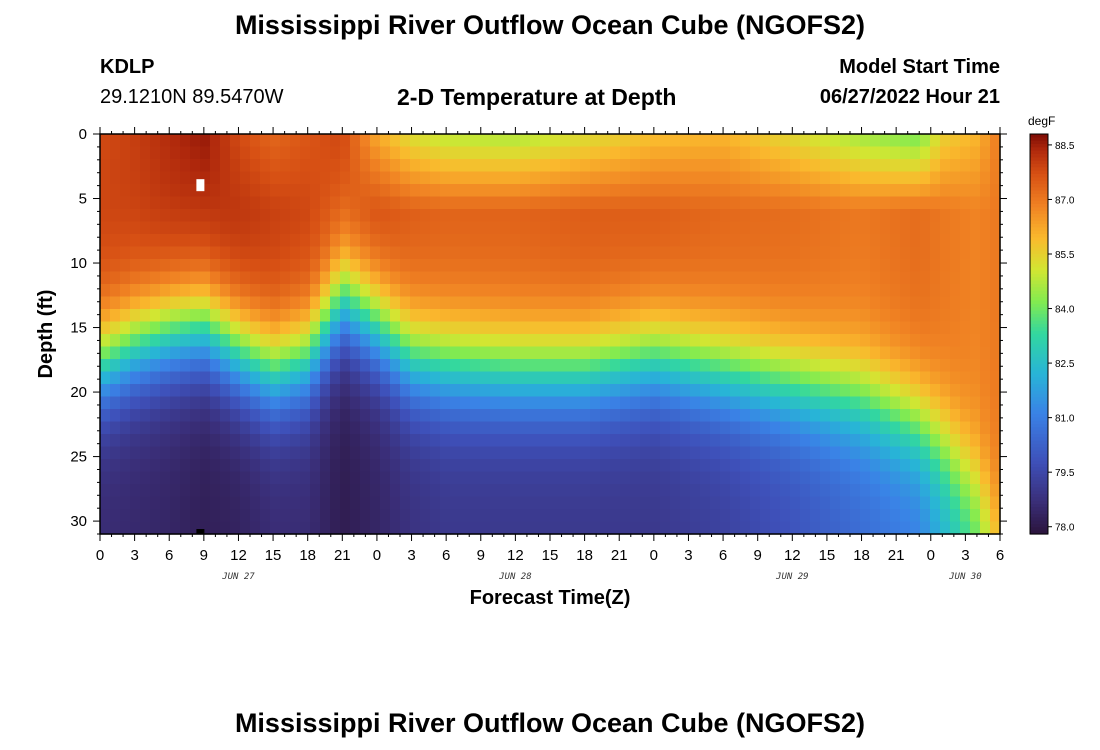 This screenshot has height=750, width=1100. Describe the element at coordinates (1065, 364) in the screenshot. I see `colorbar-tick-label: 82.5` at that location.